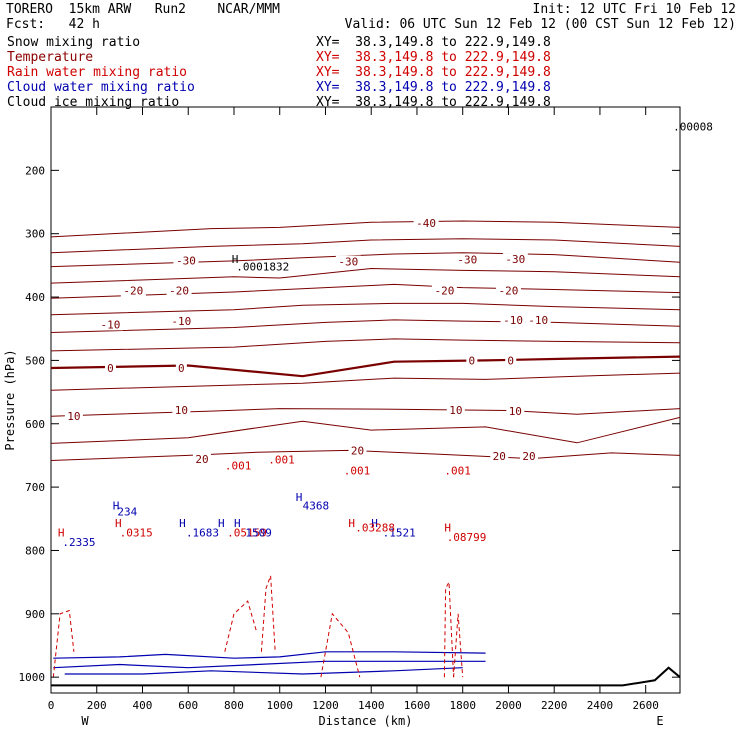 This screenshot has height=740, width=740. I want to click on contour-annotation: .2335, so click(78, 542).